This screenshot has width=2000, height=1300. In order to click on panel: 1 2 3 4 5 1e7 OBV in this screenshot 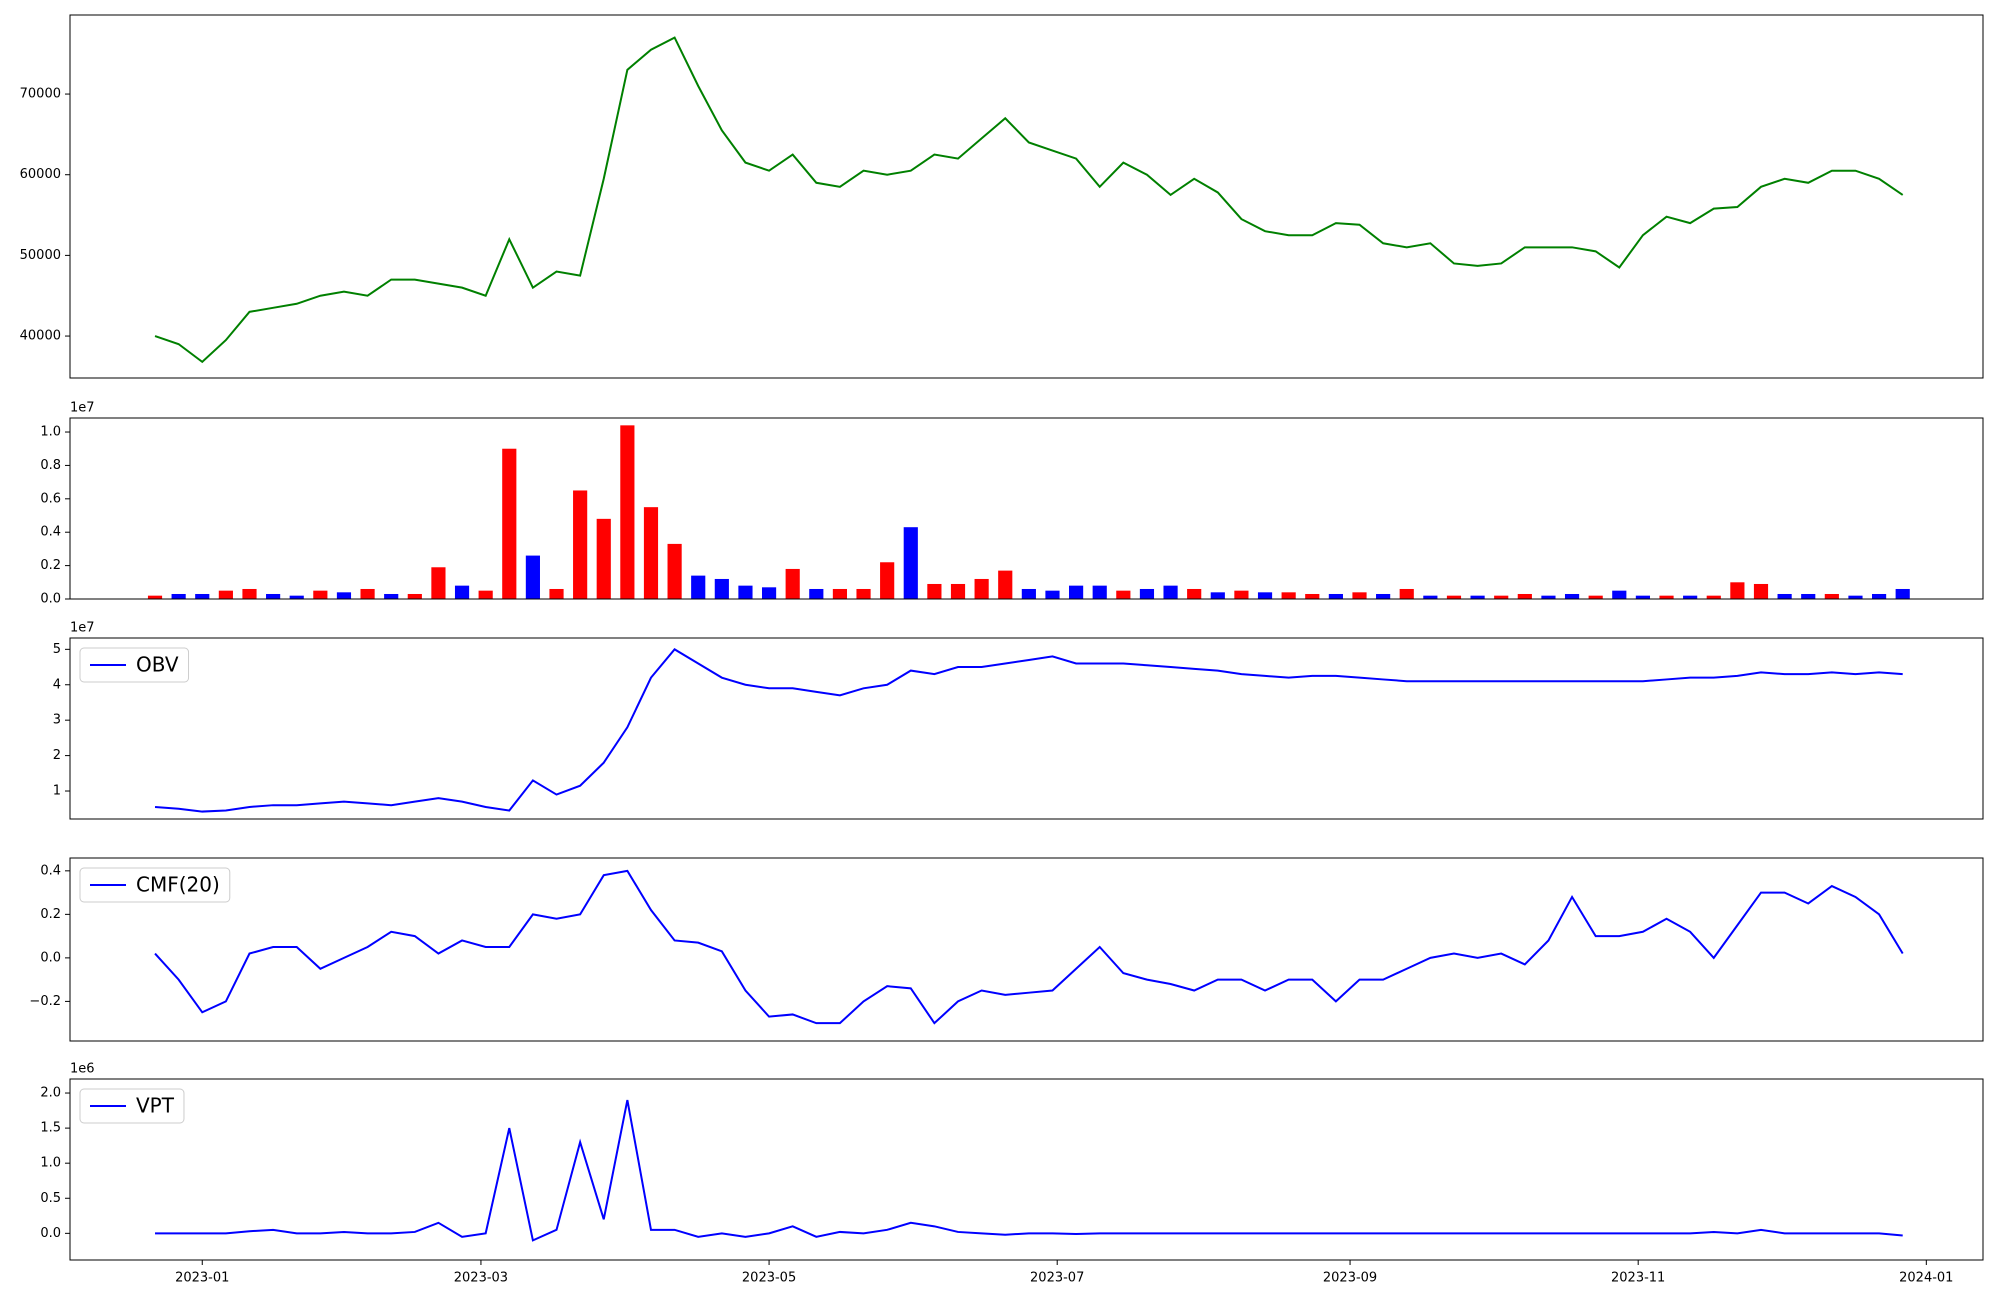, I will do `click(1018, 720)`.